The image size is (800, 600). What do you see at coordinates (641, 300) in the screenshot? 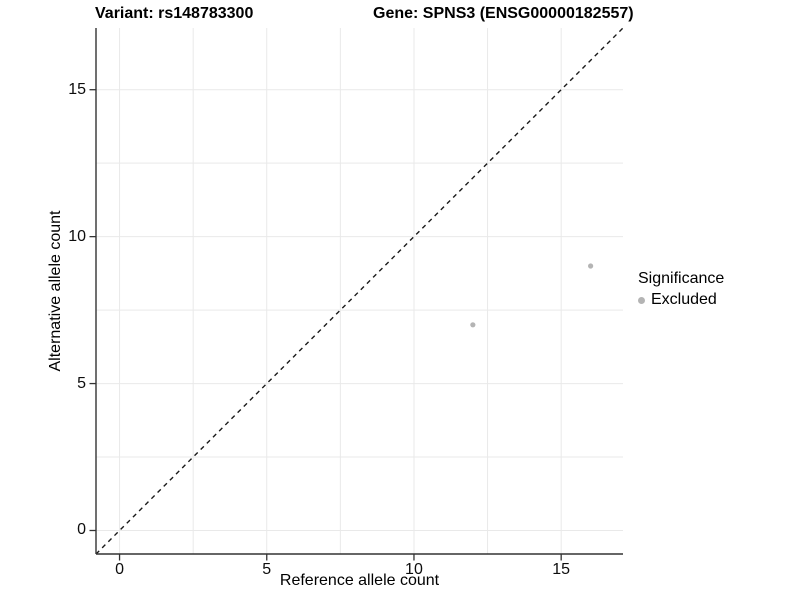
I see `legend-point-marker-icon` at bounding box center [641, 300].